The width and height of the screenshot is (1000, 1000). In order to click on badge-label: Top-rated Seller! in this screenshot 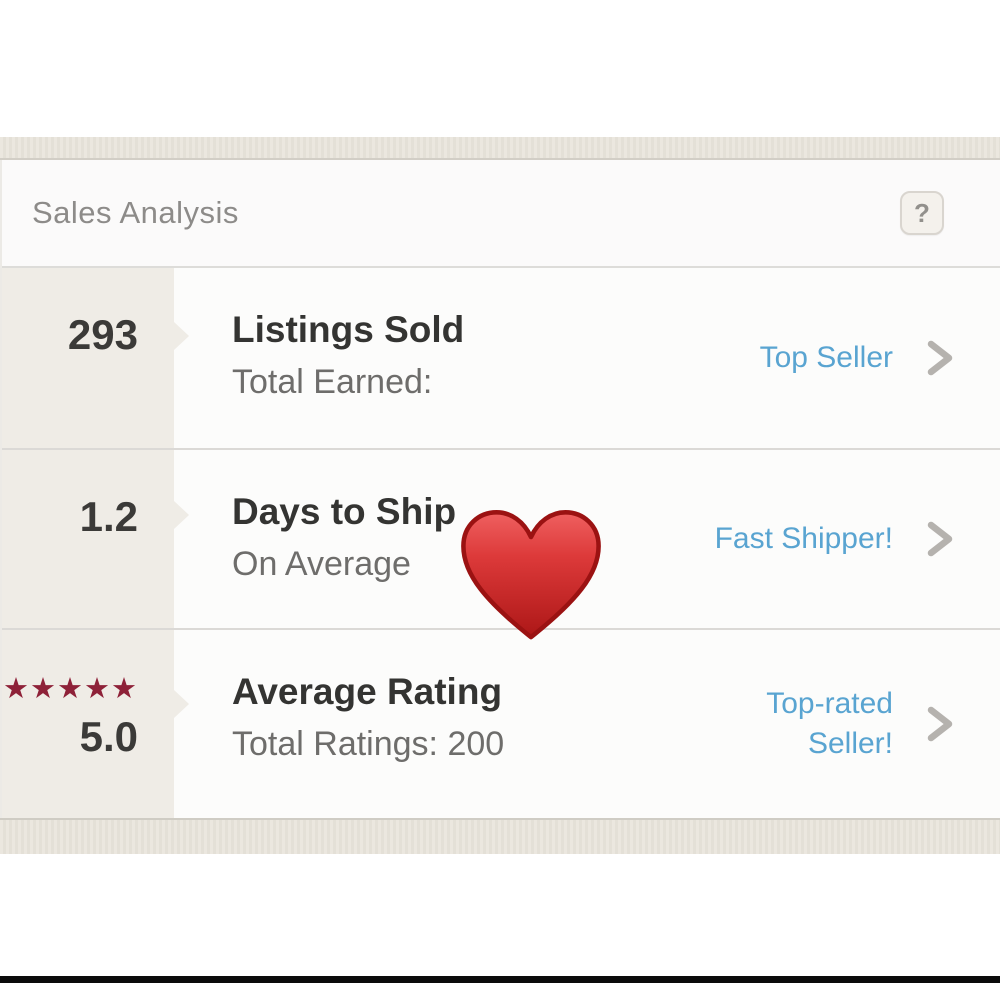, I will do `click(829, 723)`.